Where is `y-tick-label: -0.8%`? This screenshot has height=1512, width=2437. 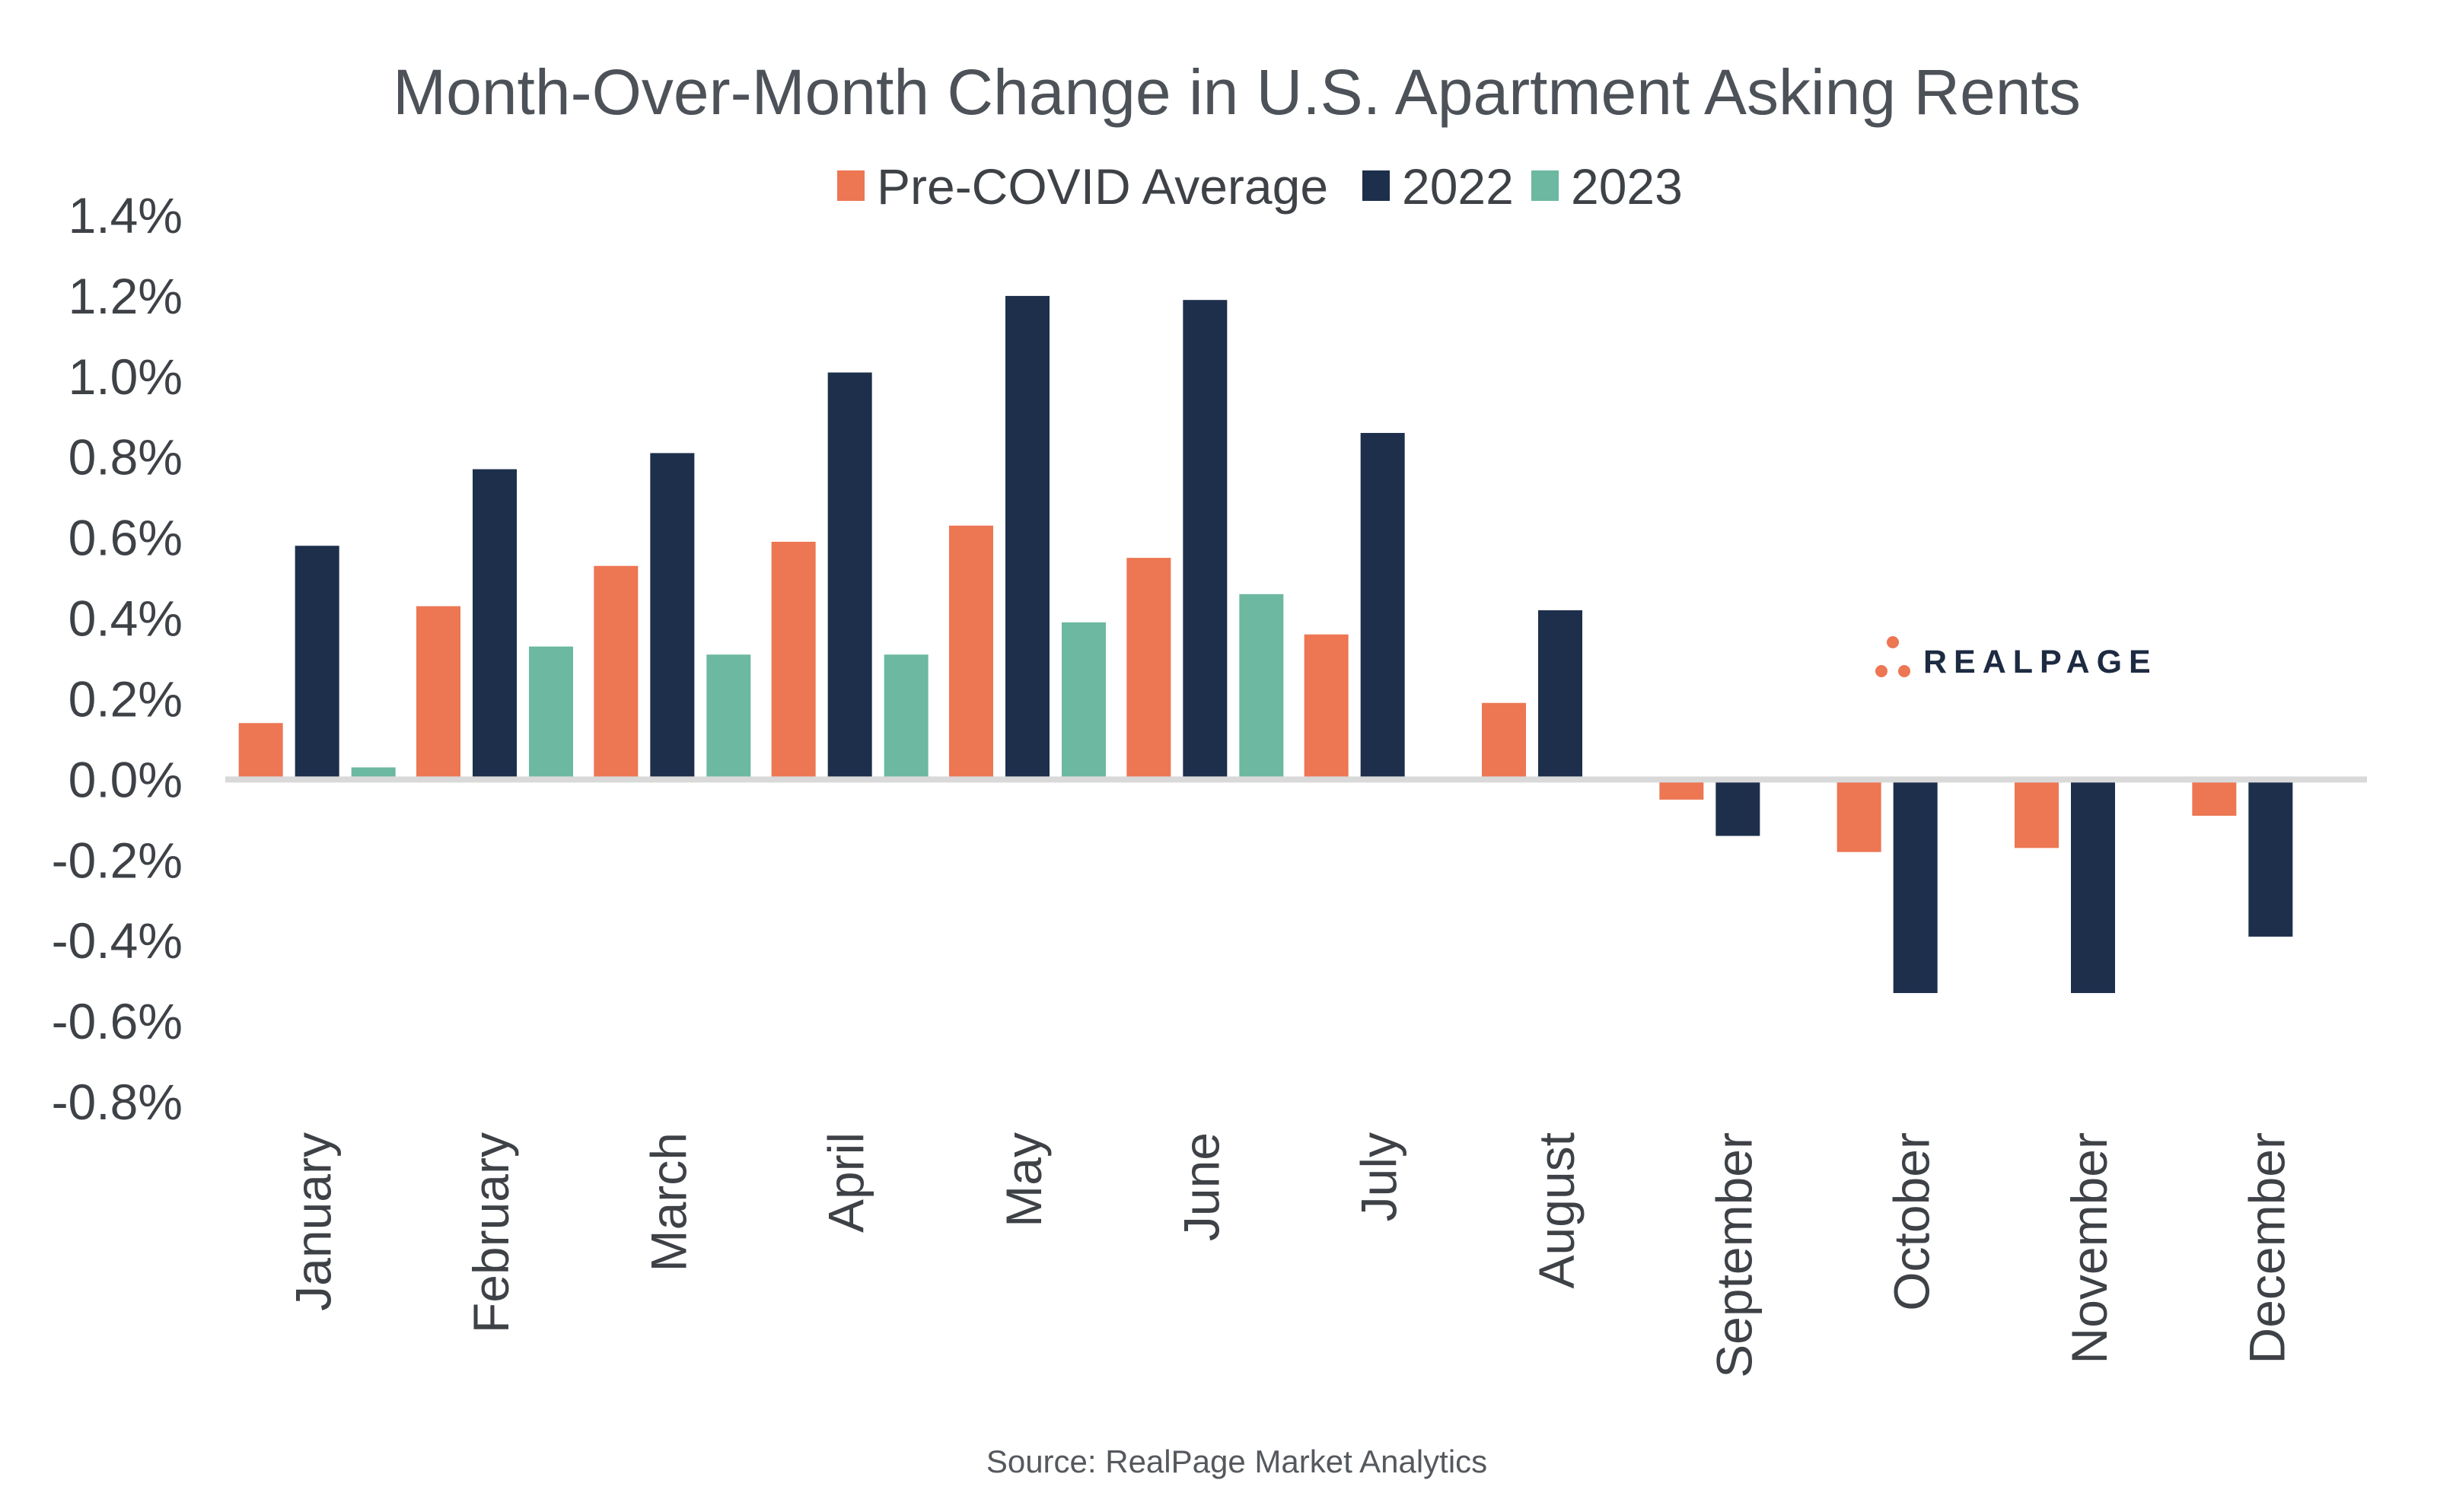
y-tick-label: -0.8% is located at coordinates (118, 1102).